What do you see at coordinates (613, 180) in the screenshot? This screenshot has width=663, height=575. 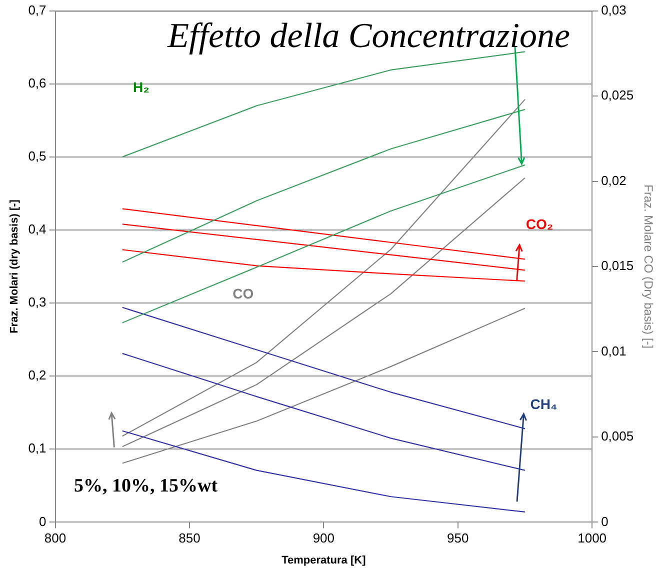 I see `y2-tick-label: 0,02` at bounding box center [613, 180].